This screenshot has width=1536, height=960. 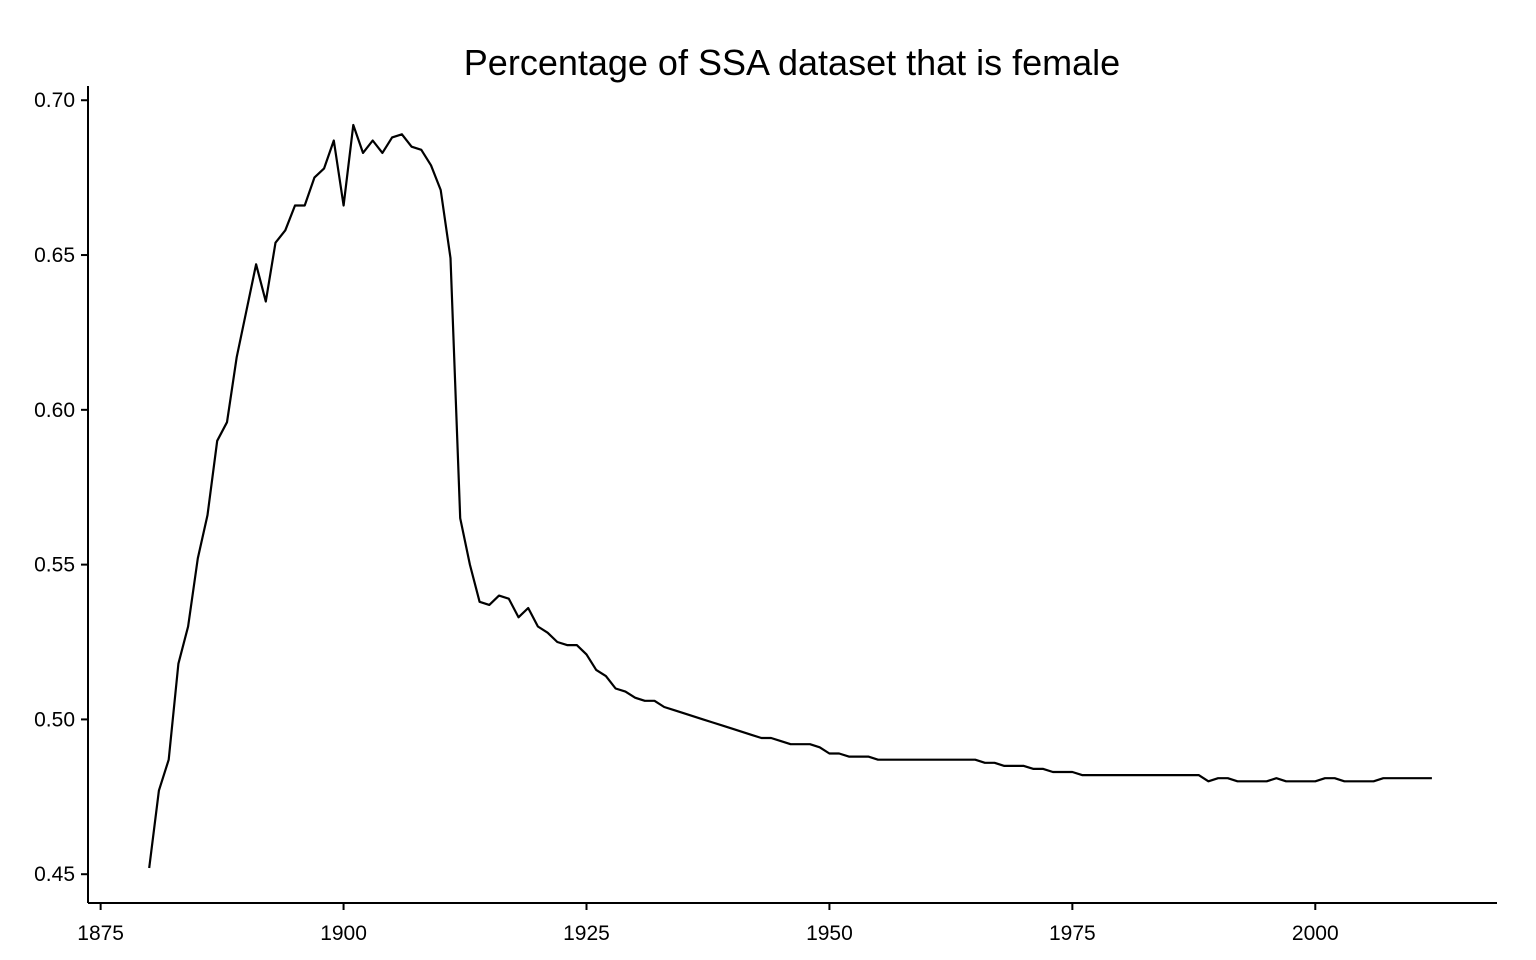 What do you see at coordinates (1315, 933) in the screenshot?
I see `x-tick-label: 2000` at bounding box center [1315, 933].